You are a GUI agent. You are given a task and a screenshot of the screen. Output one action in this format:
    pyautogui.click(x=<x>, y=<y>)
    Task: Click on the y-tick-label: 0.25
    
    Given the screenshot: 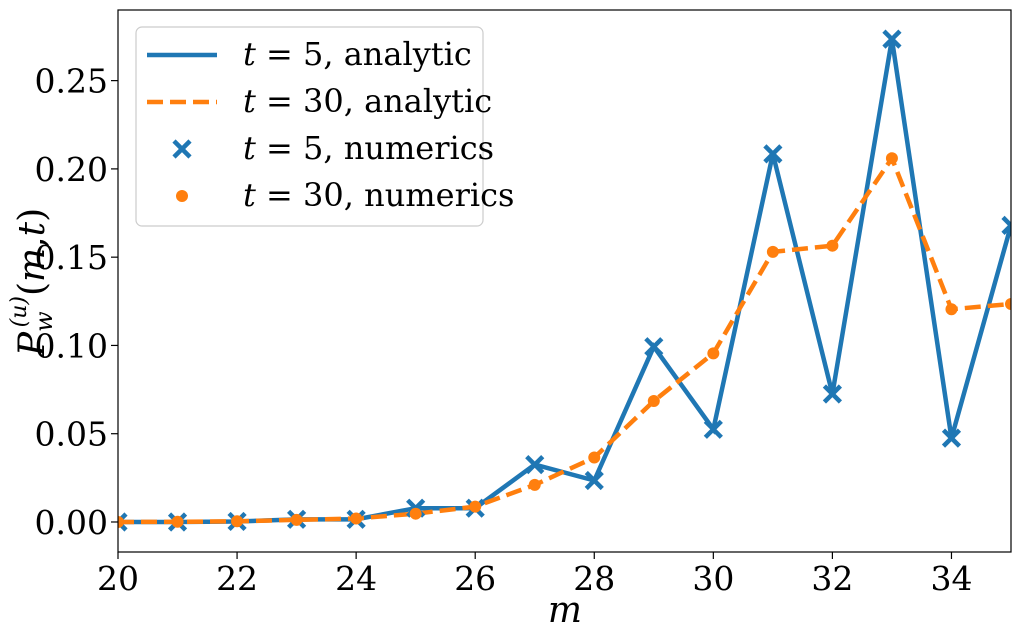 What is the action you would take?
    pyautogui.click(x=71, y=81)
    